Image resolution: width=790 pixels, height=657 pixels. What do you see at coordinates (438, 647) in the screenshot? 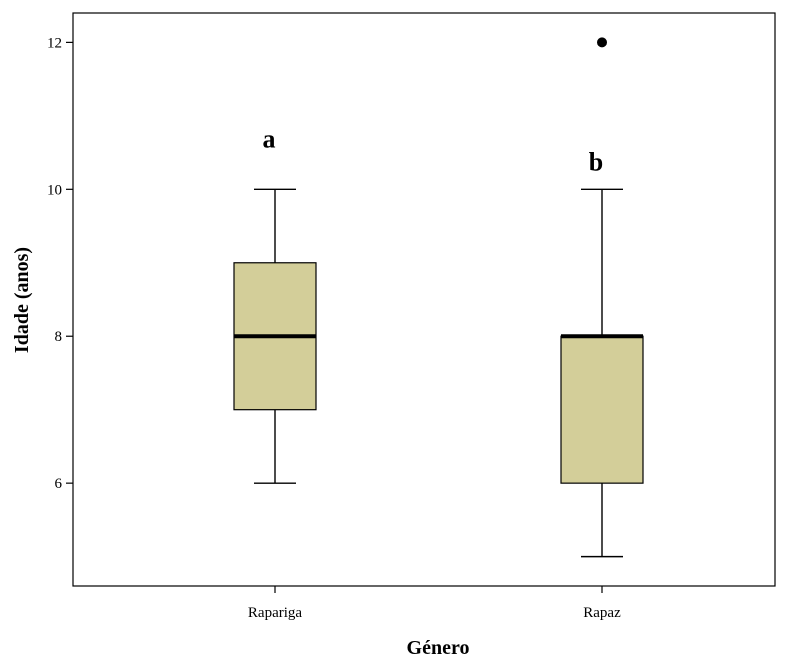
I see `x-axis-title: Género` at bounding box center [438, 647].